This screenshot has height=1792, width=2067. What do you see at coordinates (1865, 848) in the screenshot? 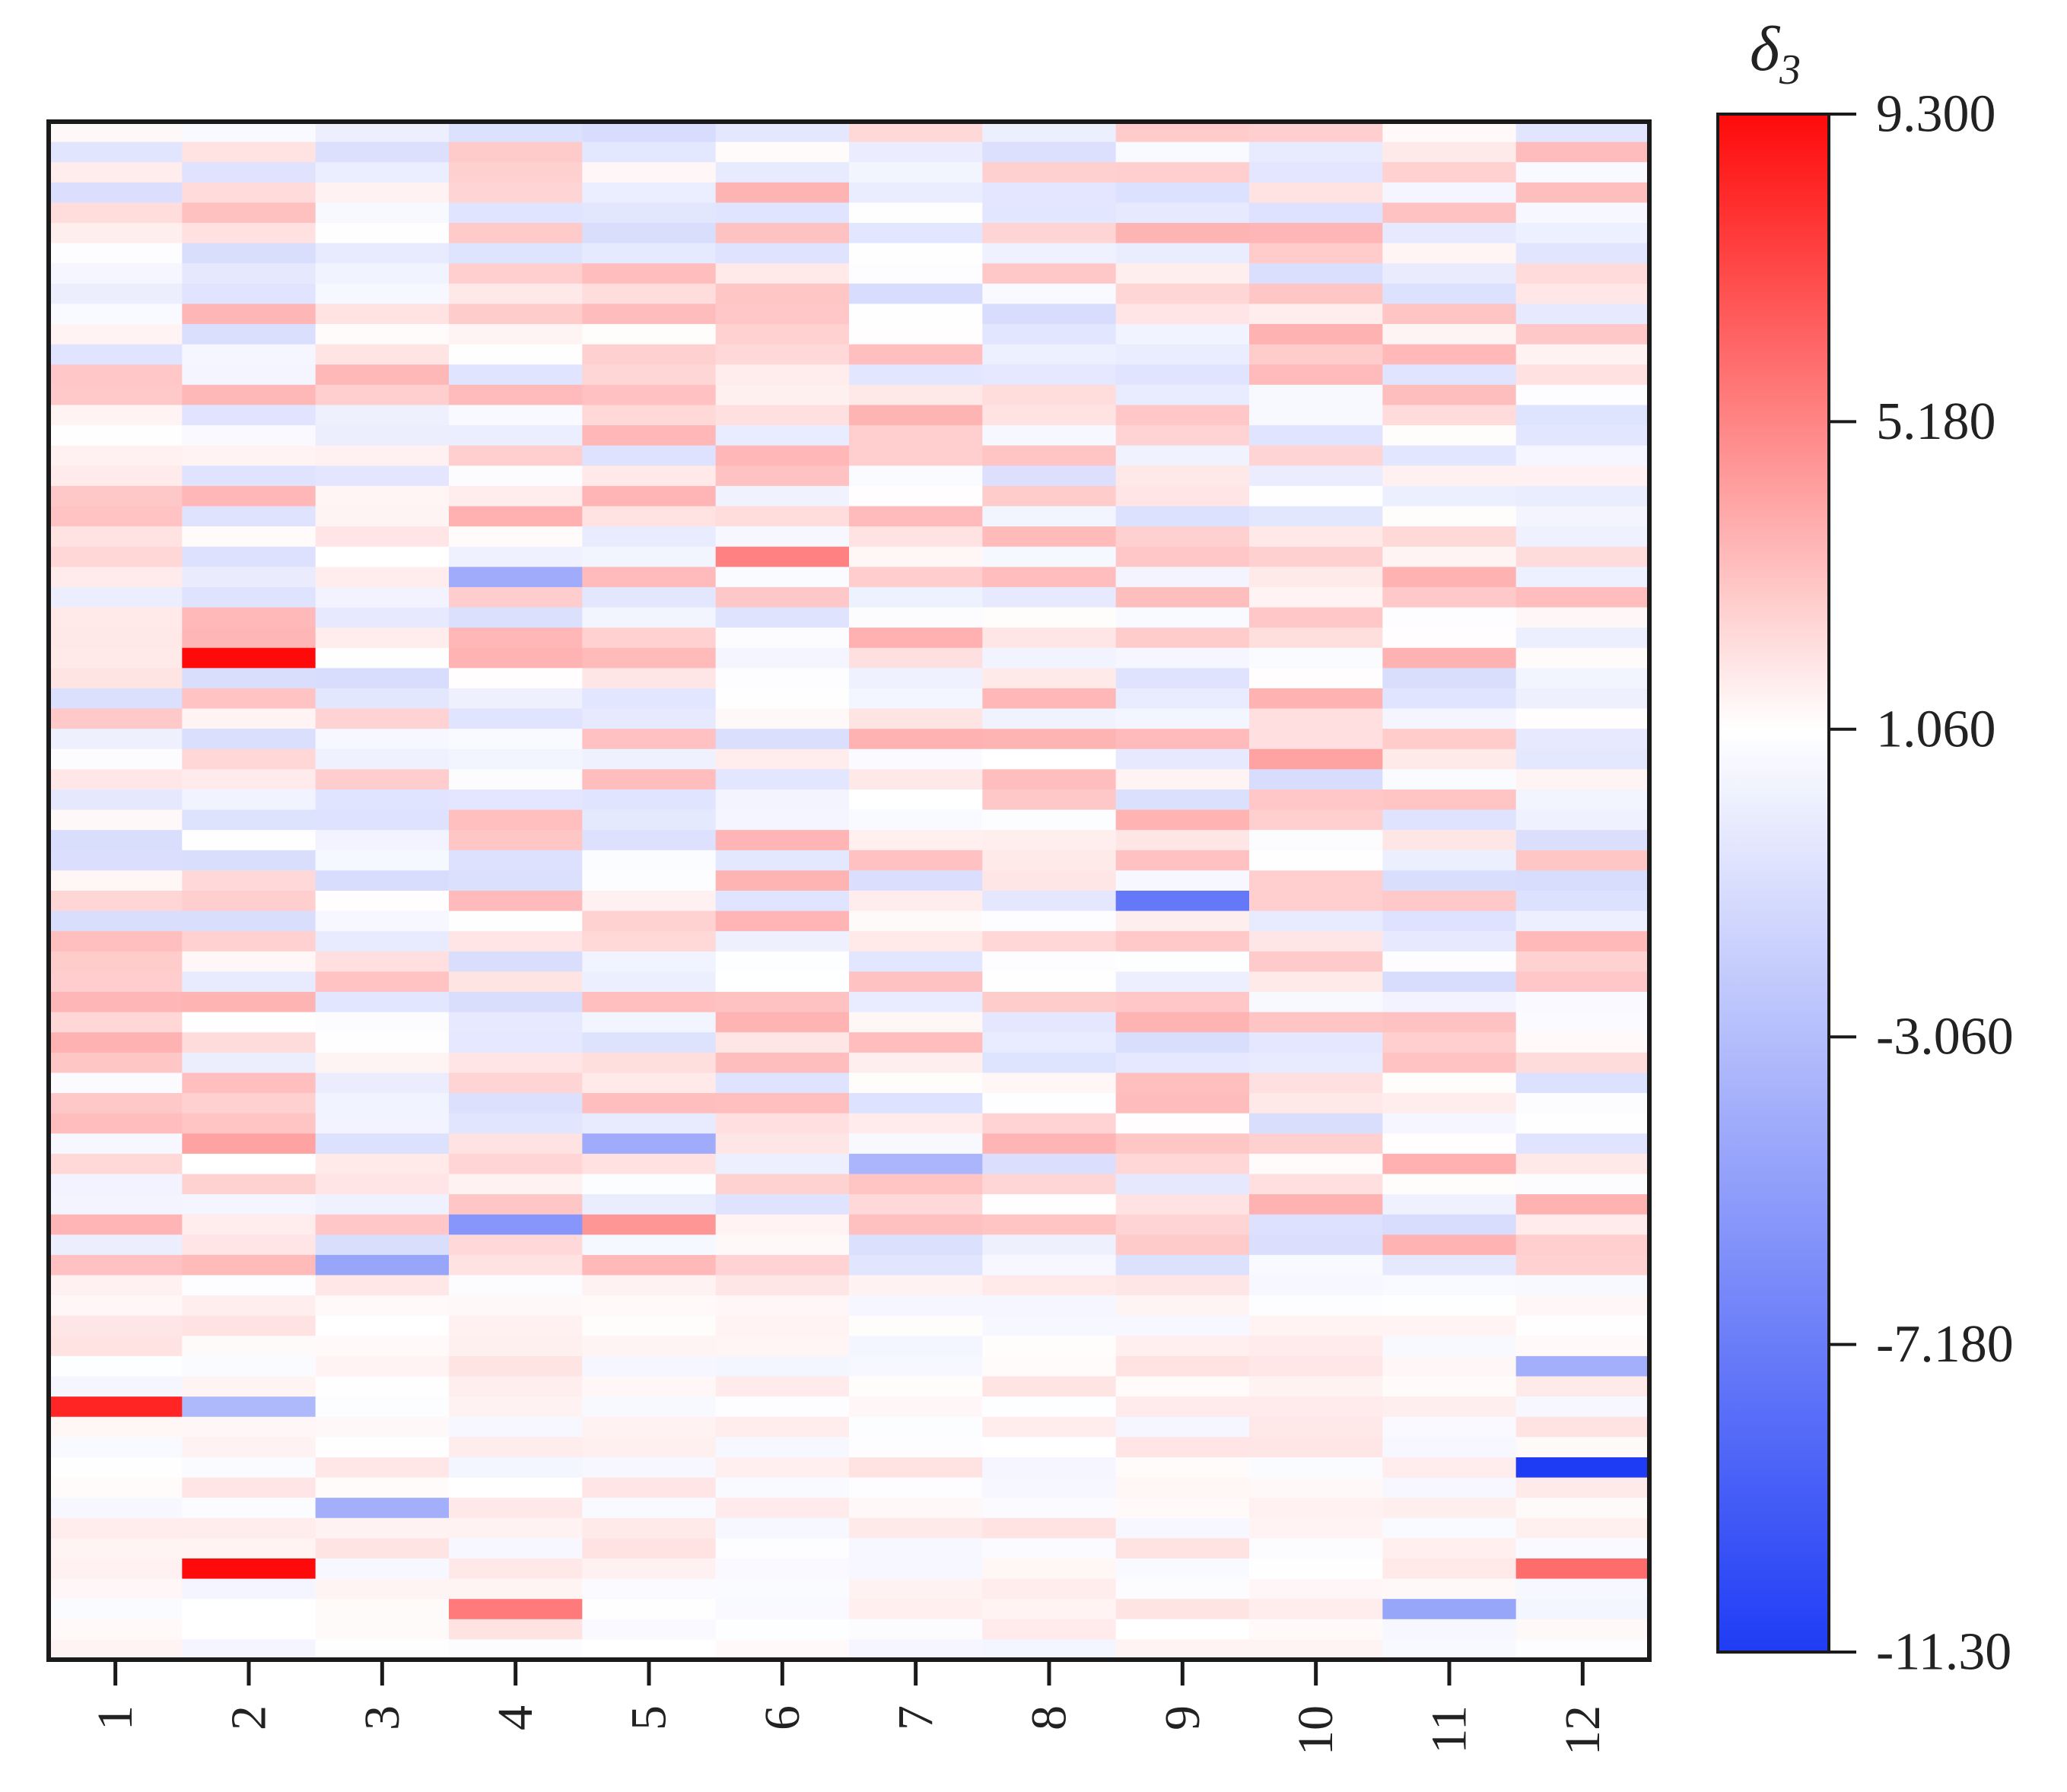
I see `colorbar: δ3 9.300 5.180 1.060 -3.060 -7.180 -11.30` at bounding box center [1865, 848].